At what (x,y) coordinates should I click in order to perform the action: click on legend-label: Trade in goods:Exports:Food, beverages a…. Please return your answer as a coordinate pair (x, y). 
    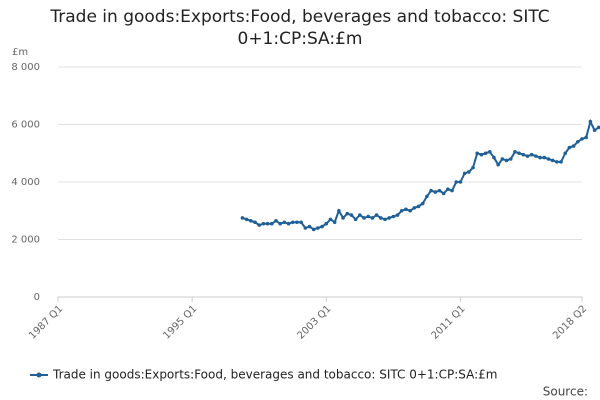
    Looking at the image, I should click on (274, 375).